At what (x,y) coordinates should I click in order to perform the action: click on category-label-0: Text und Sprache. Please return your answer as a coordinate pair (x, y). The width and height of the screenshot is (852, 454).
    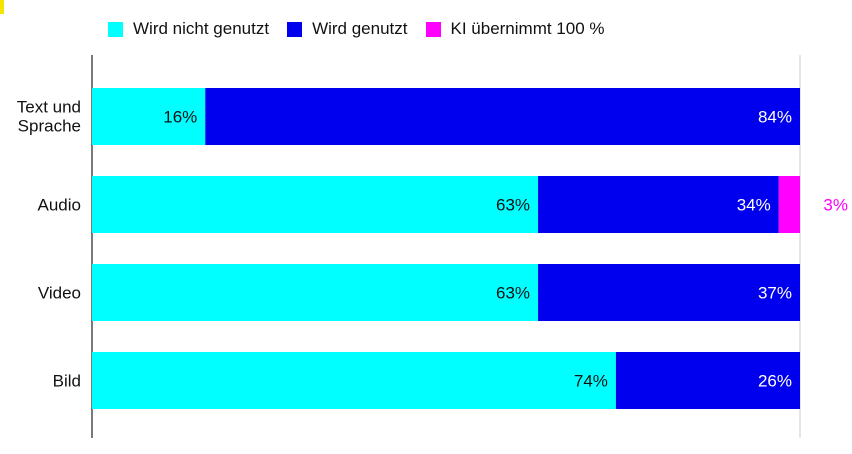
    Looking at the image, I should click on (49, 117).